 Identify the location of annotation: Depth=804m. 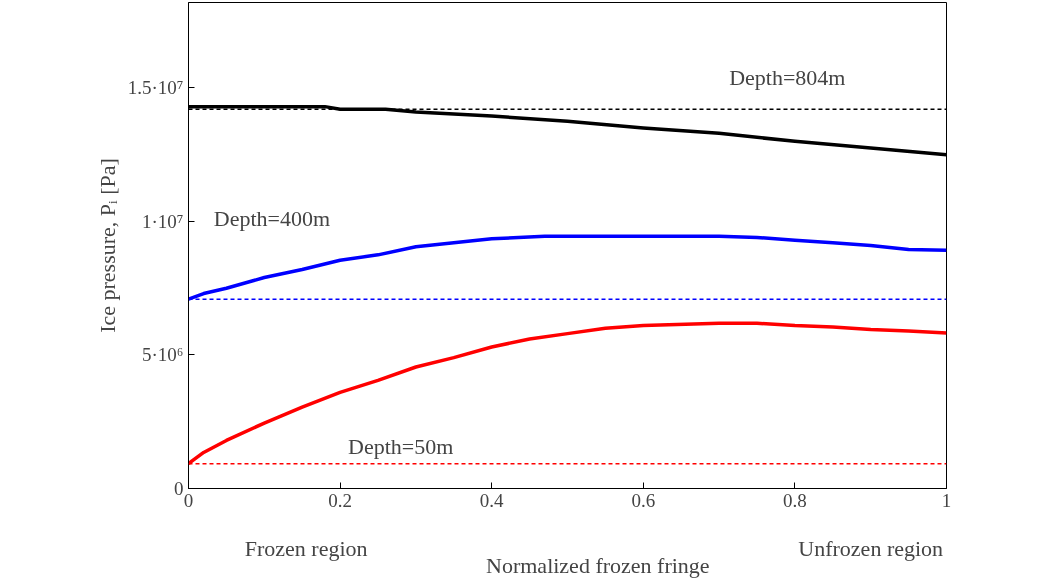
(787, 77).